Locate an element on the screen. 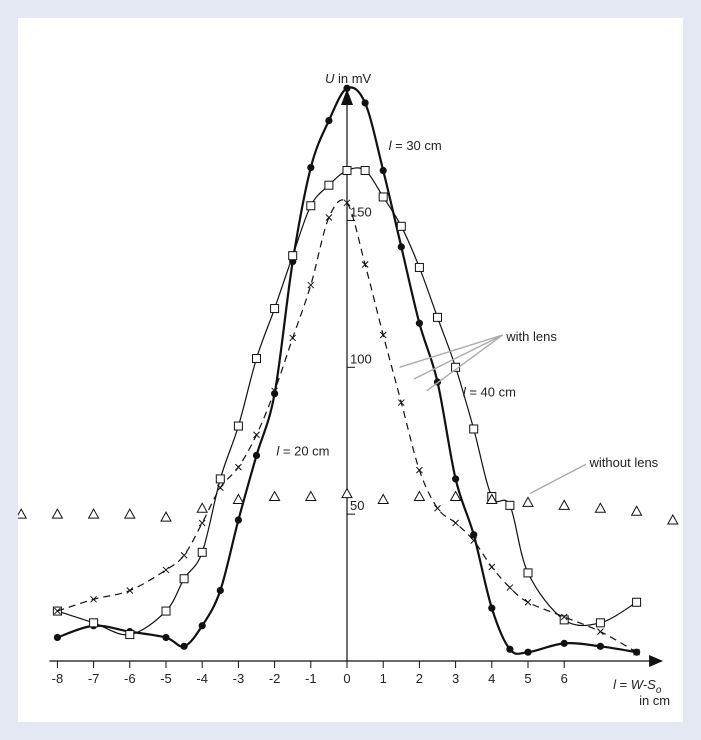 The image size is (701, 740). x-axis-arrow is located at coordinates (656, 661).